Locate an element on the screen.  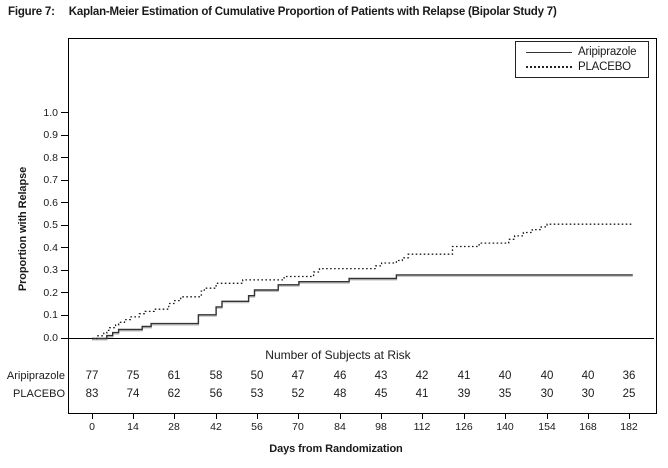
y-tick-label: 0.1 is located at coordinates (50, 315).